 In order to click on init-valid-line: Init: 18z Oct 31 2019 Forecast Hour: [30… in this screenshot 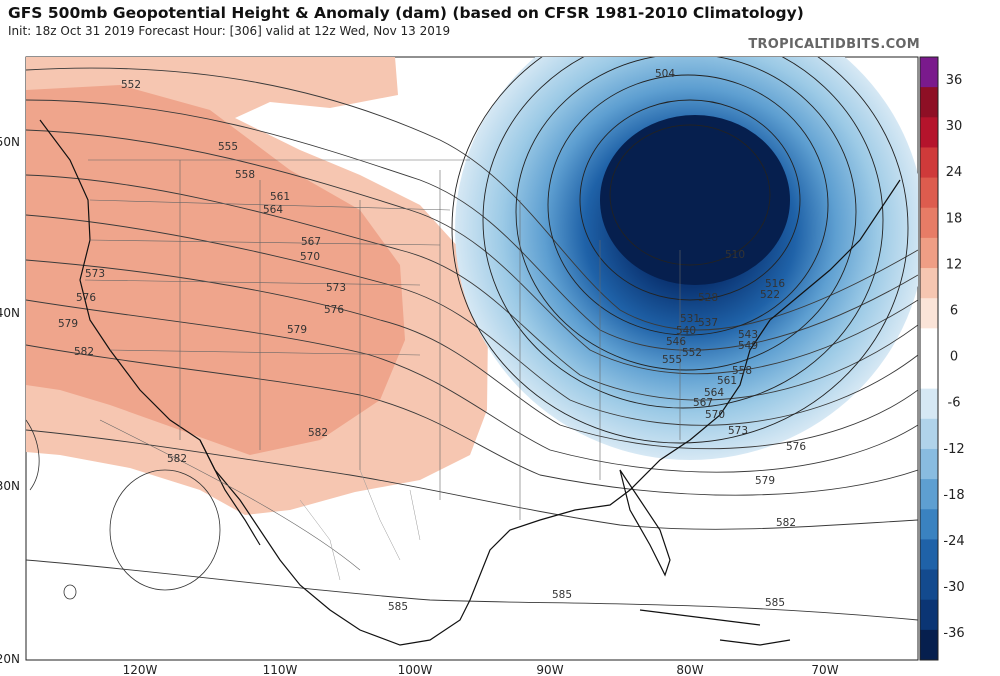, I will do `click(229, 31)`.